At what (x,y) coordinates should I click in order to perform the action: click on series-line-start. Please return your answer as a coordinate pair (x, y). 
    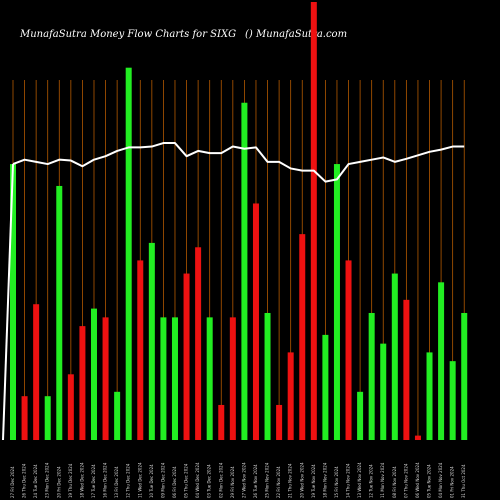
    Looking at the image, I should click on (8, 302).